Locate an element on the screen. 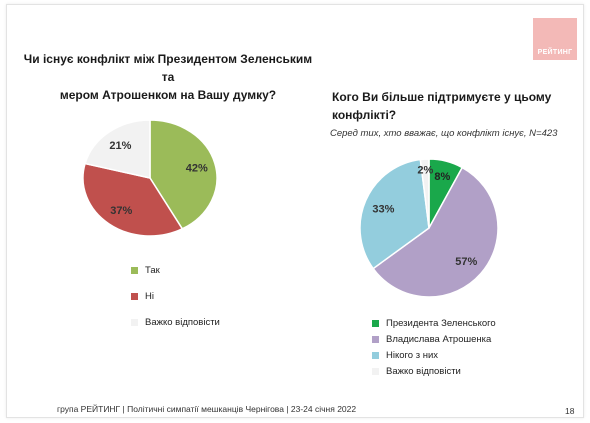 This screenshot has height=423, width=590. pie1-legend-item: Ні is located at coordinates (175, 296).